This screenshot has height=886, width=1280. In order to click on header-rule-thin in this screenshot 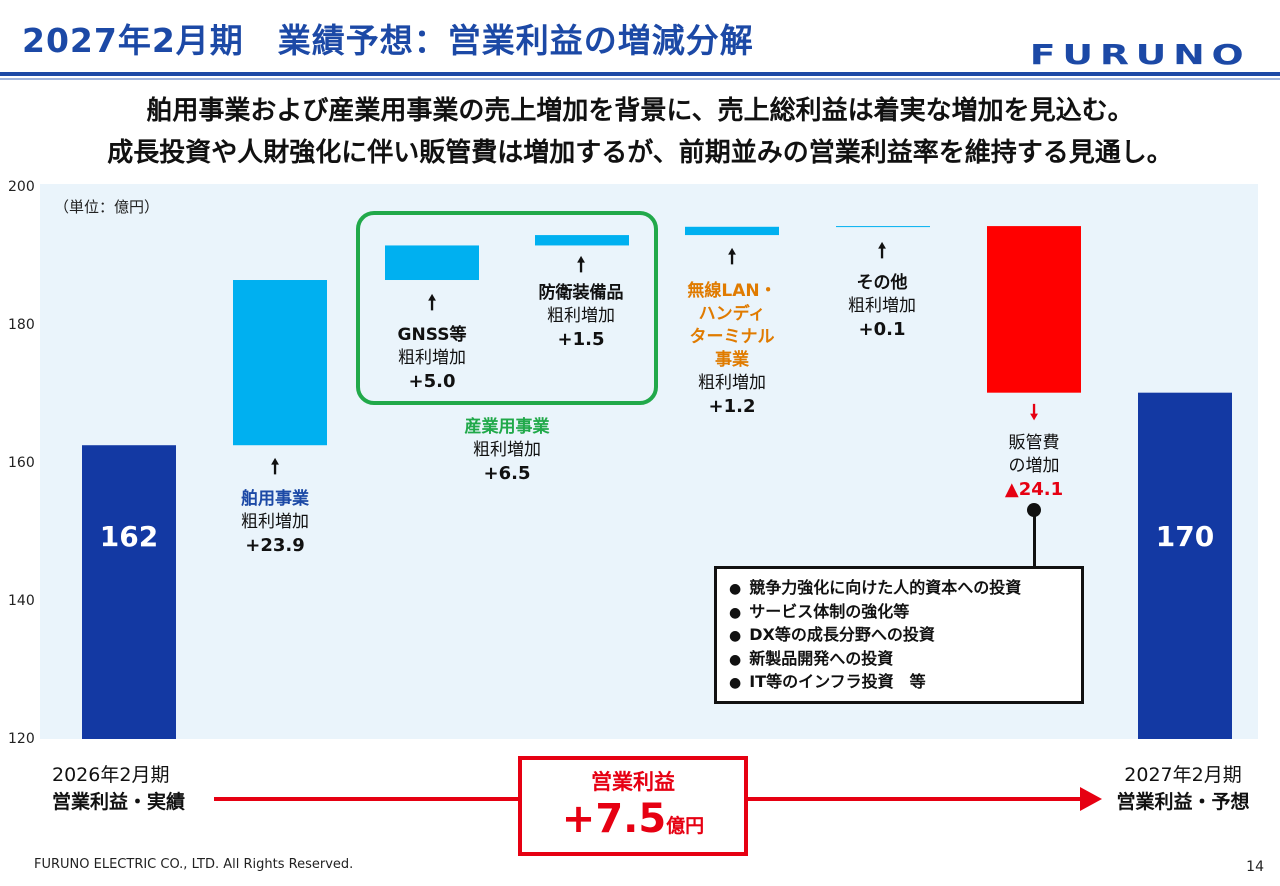, I will do `click(640, 79)`.